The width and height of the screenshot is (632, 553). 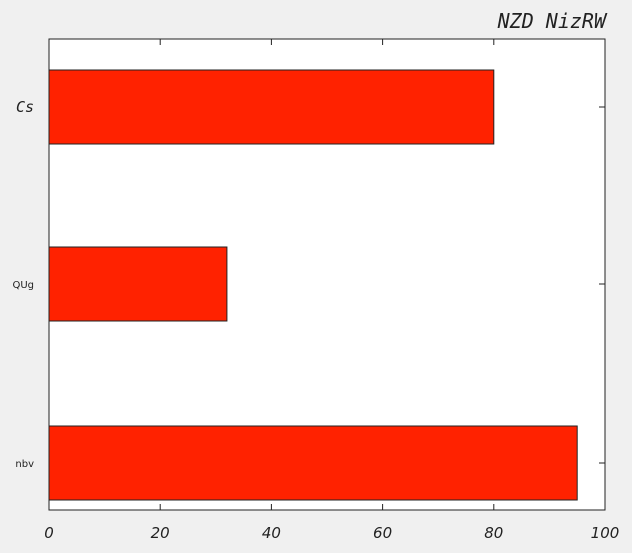 I want to click on x-tick-label: 20, so click(x=160, y=533).